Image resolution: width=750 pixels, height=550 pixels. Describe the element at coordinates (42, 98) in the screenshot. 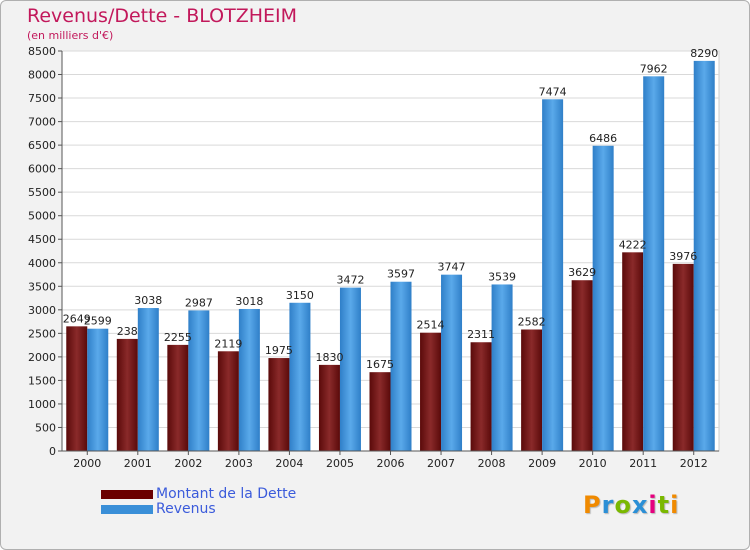

I see `y-tick-label: 7500` at that location.